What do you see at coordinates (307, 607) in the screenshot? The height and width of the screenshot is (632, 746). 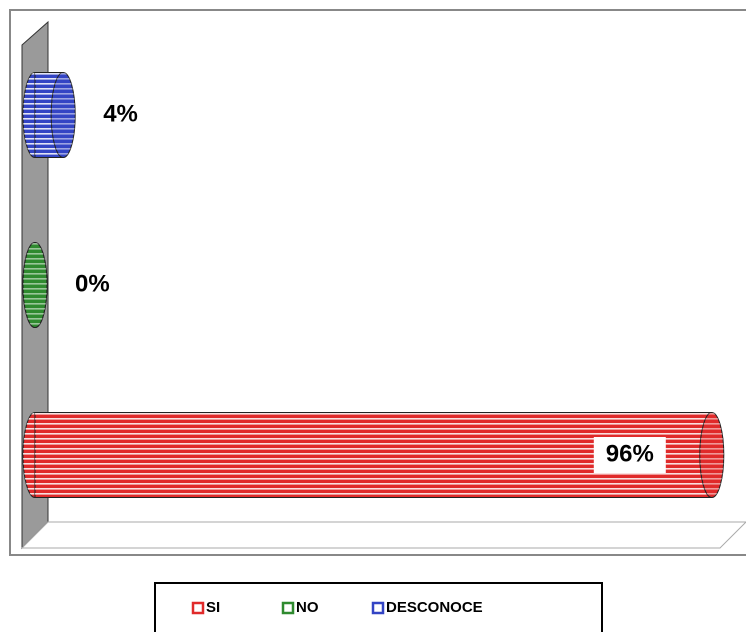 I see `legend-label: NO` at bounding box center [307, 607].